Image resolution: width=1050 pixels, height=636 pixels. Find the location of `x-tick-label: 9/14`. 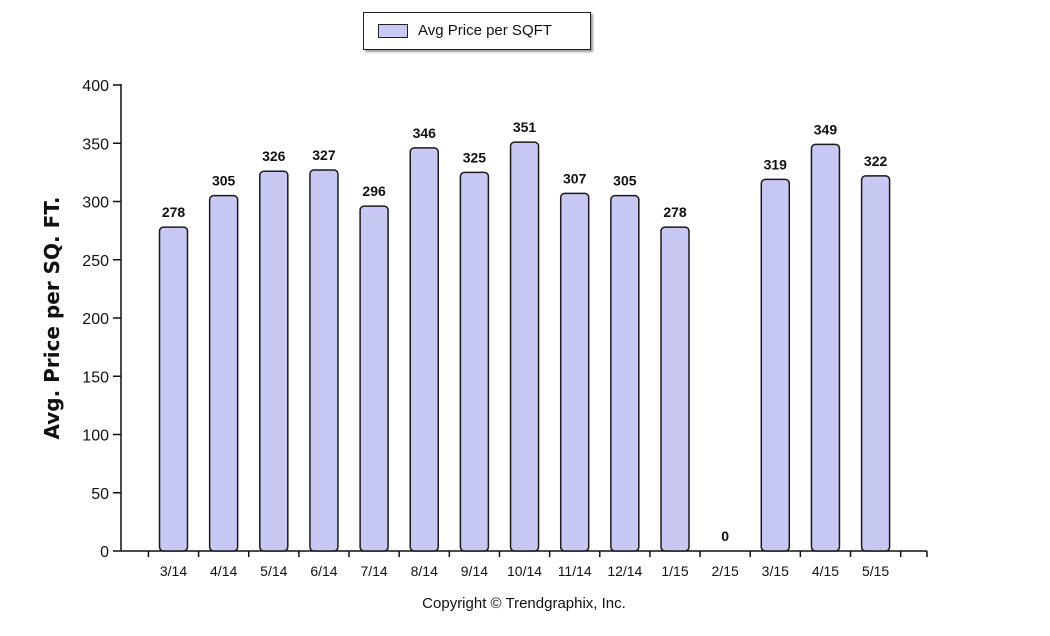

x-tick-label: 9/14 is located at coordinates (474, 571).